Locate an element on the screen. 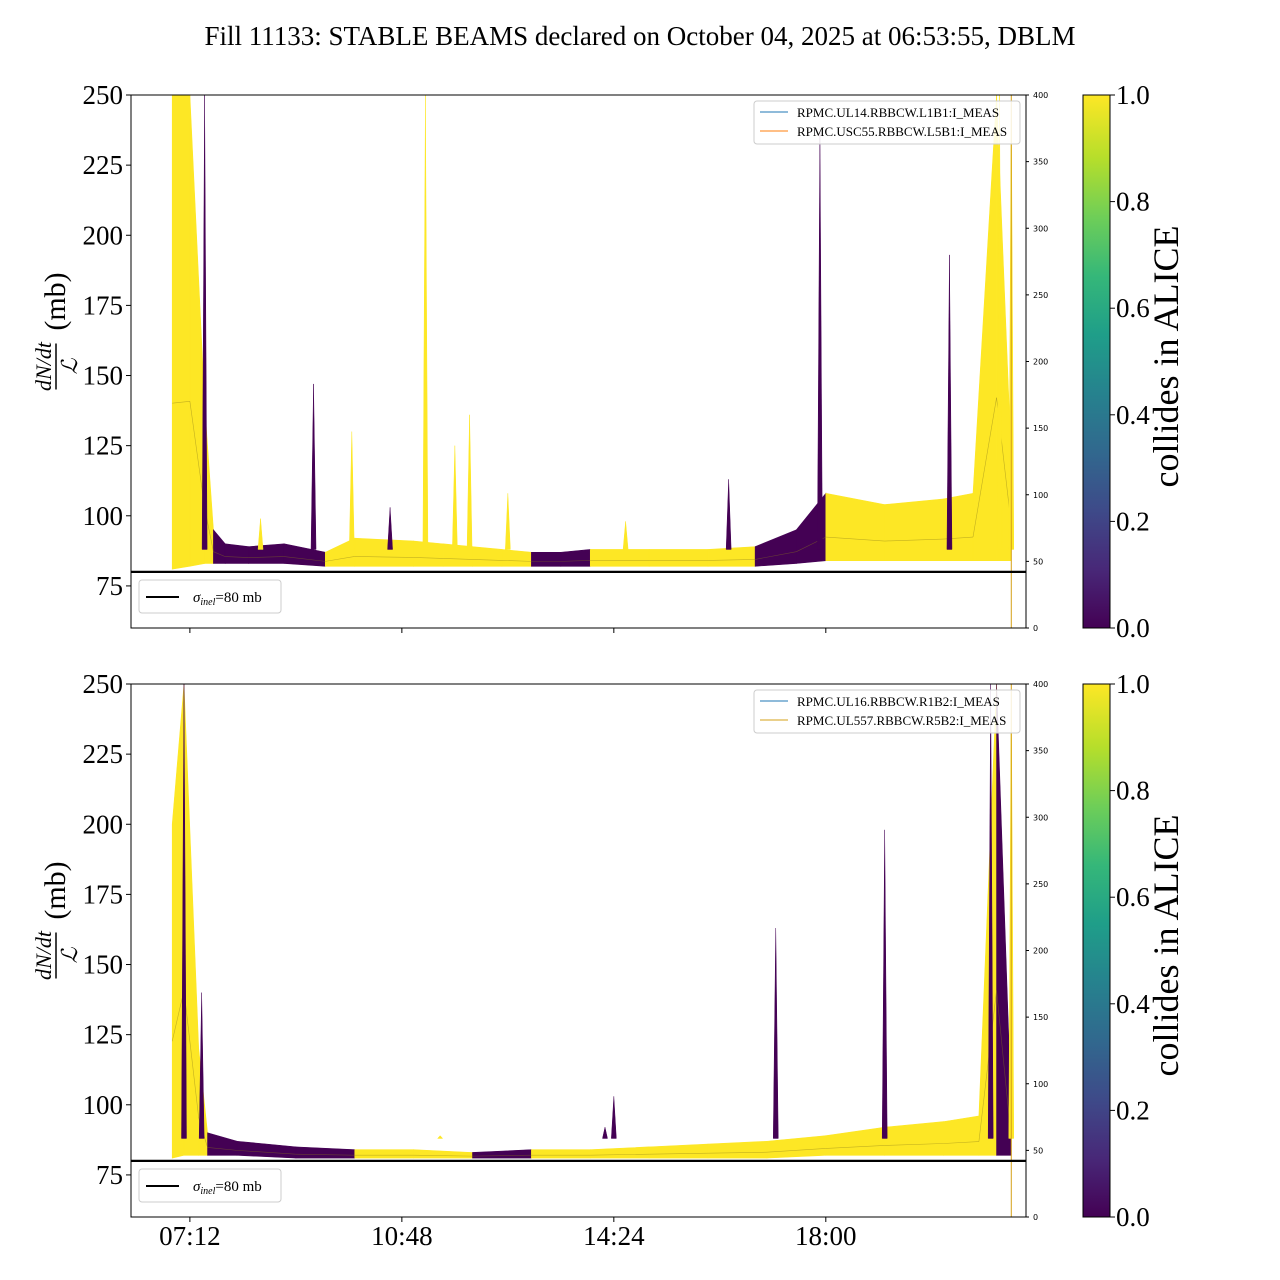 The height and width of the screenshot is (1280, 1280). y-label-unit: (mb) is located at coordinates (55, 890).